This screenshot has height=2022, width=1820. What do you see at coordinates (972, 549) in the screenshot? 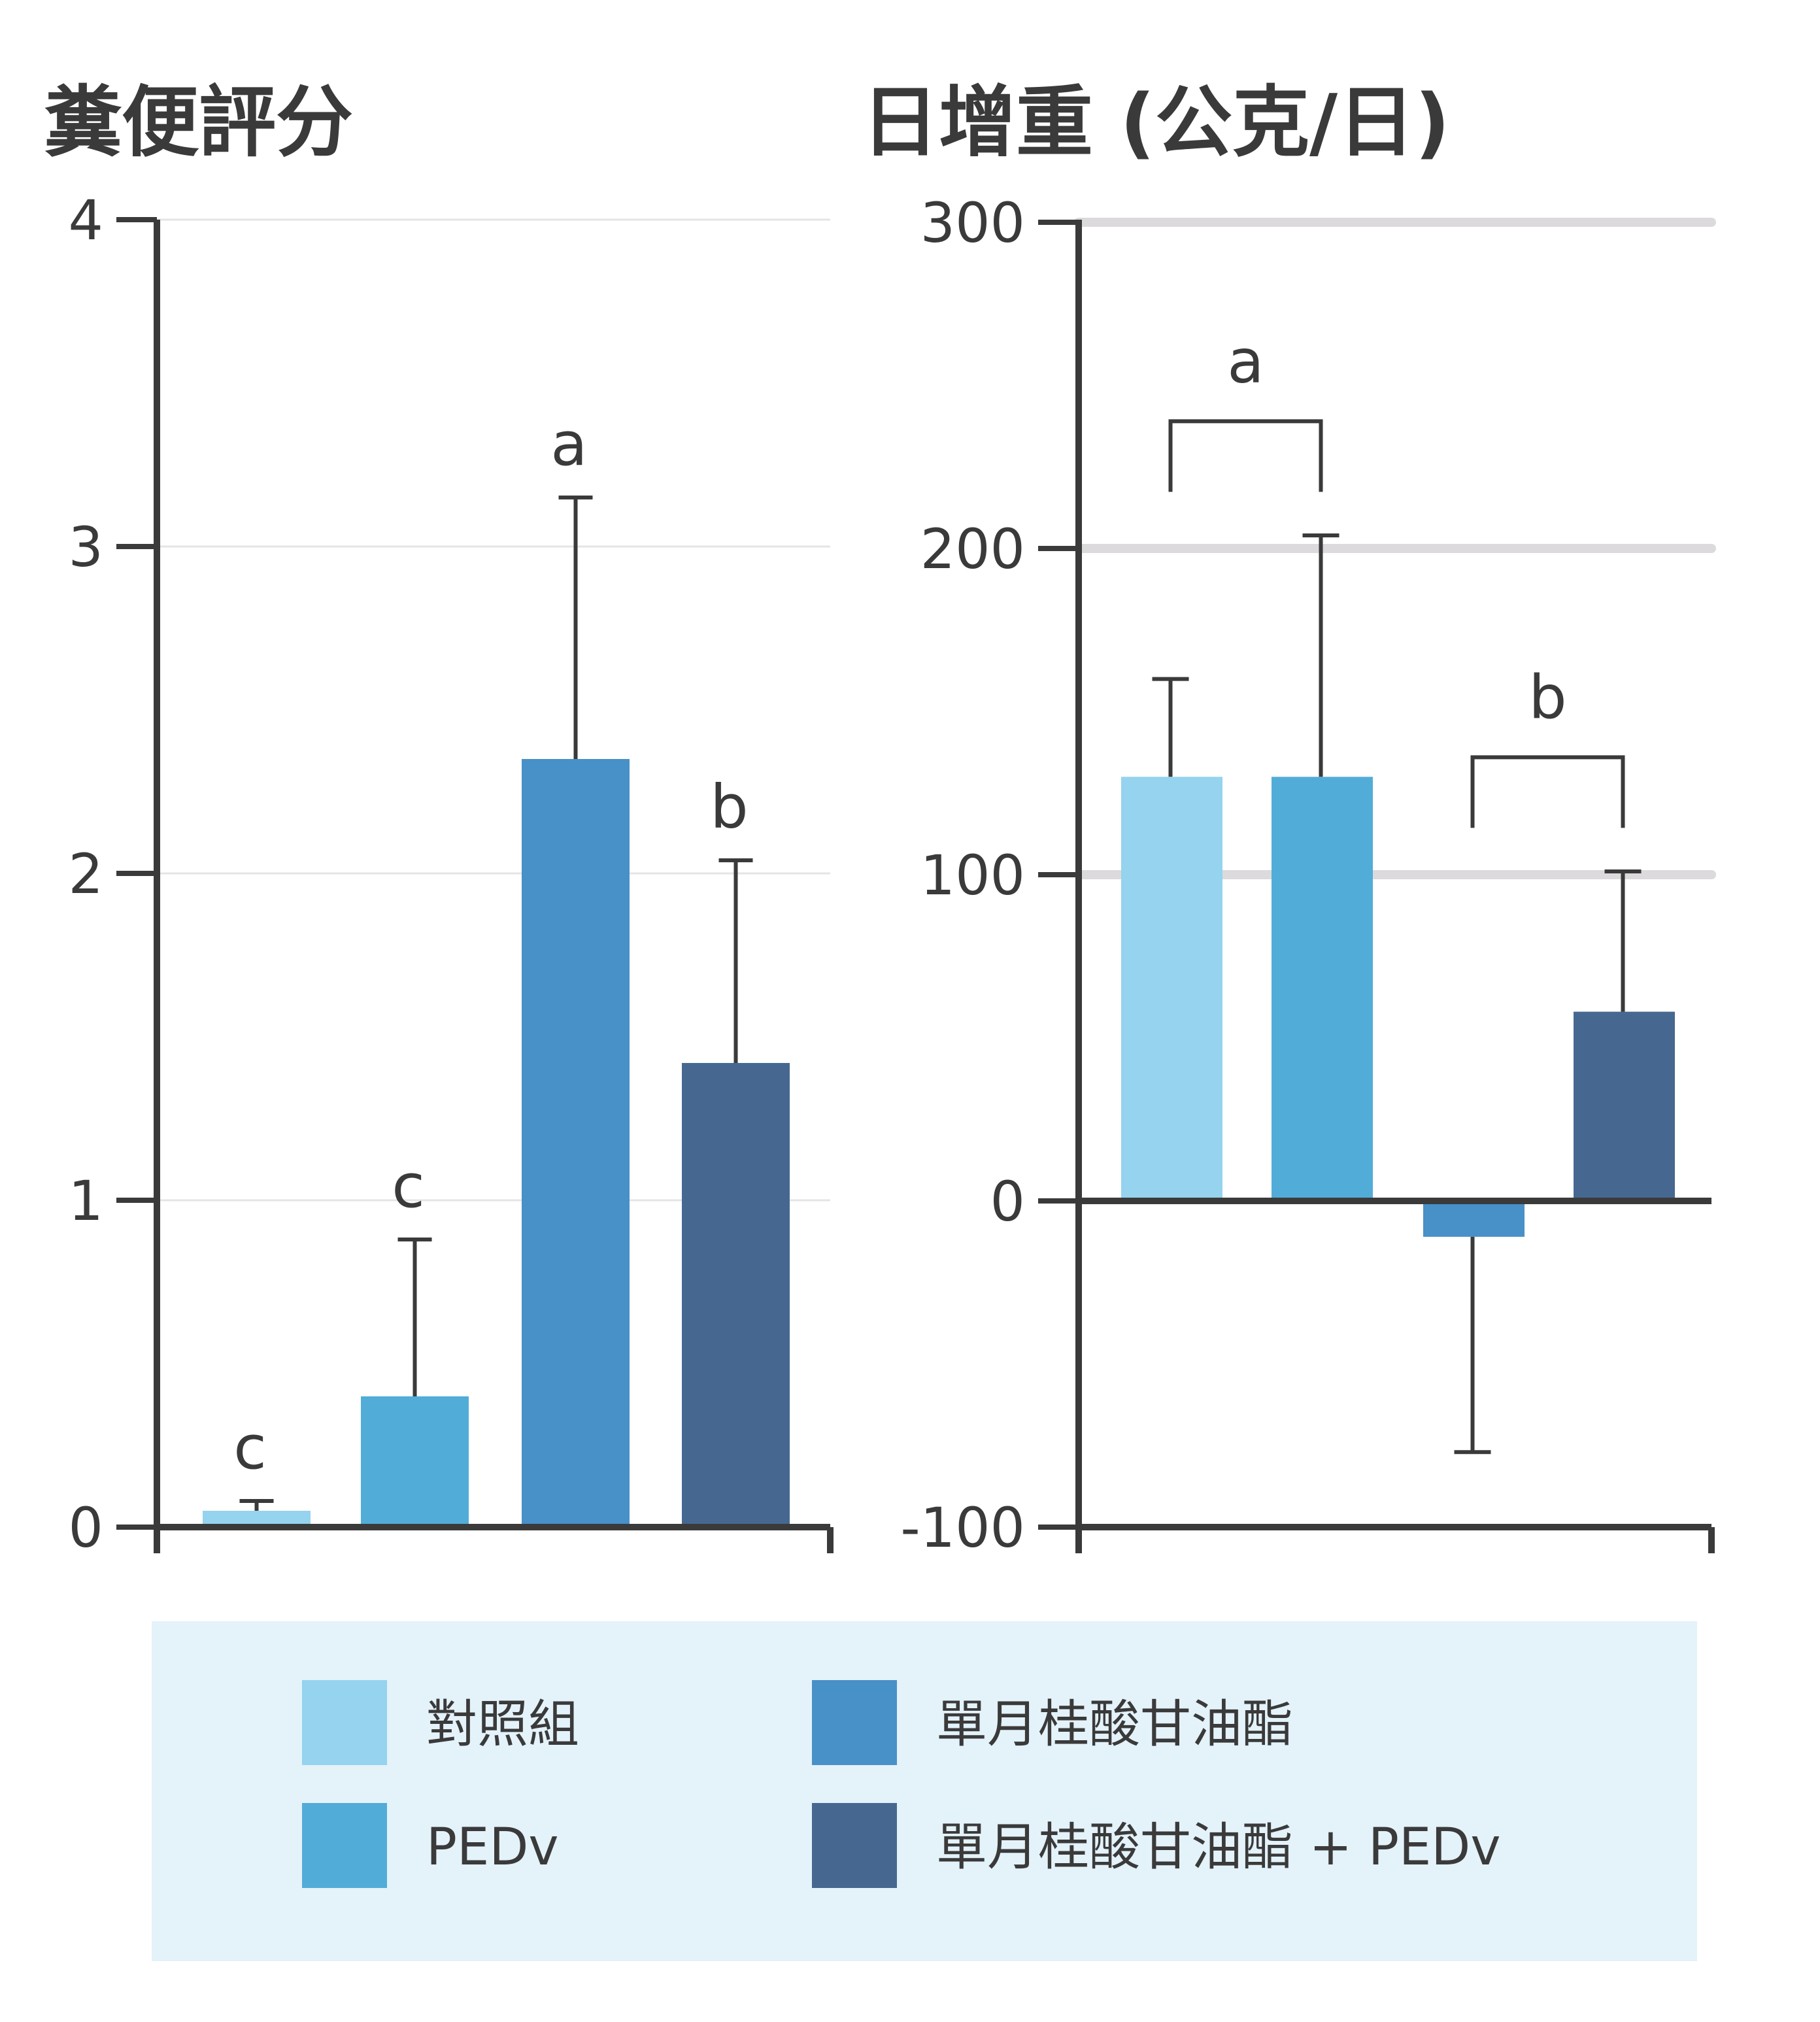
I see `y-tick-label: 200` at bounding box center [972, 549].